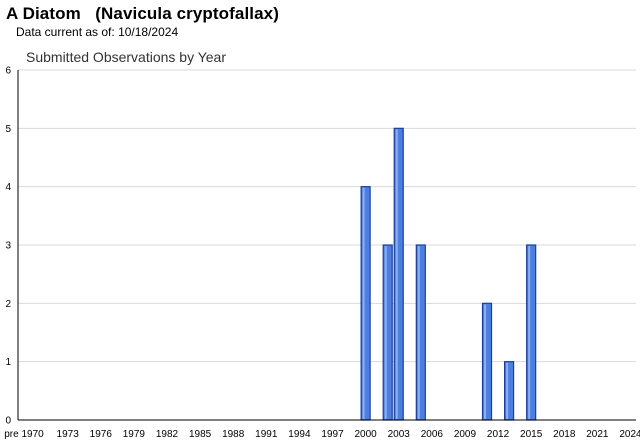 This screenshot has height=442, width=640. I want to click on y-tick-label: 3, so click(8, 246).